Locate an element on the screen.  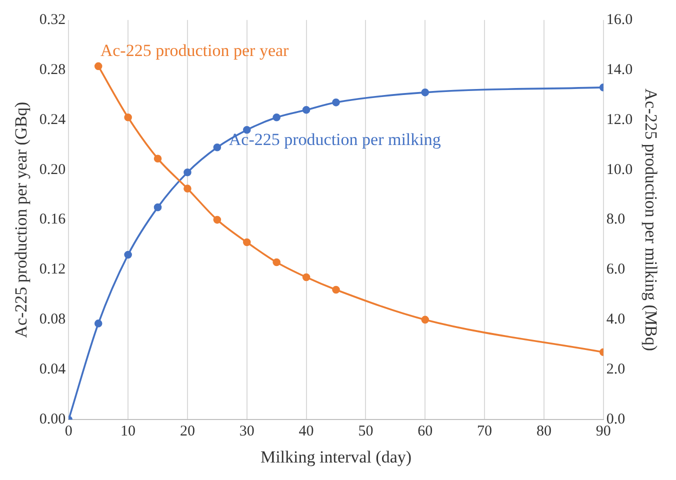
y-tick-label: 0.32 is located at coordinates (52, 20).